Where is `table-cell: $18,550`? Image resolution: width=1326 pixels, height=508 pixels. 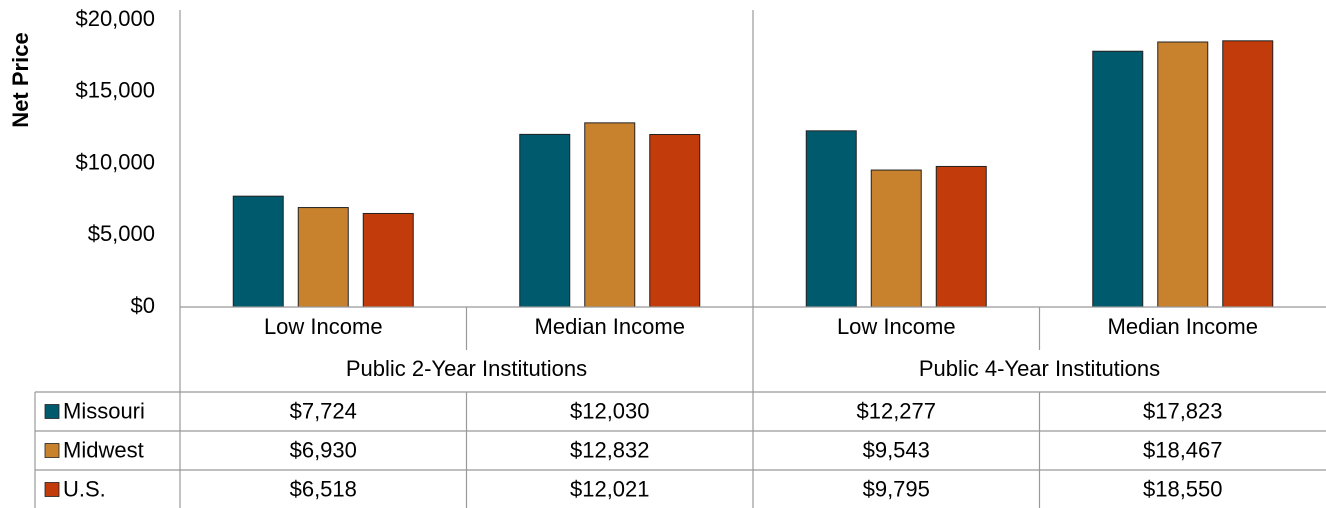 table-cell: $18,550 is located at coordinates (1183, 488).